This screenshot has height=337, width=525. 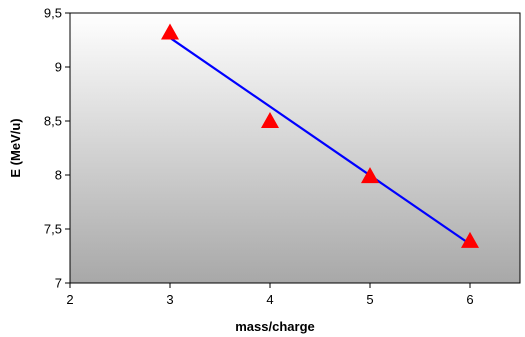 What do you see at coordinates (275, 326) in the screenshot?
I see `x-axis-title: mass/charge` at bounding box center [275, 326].